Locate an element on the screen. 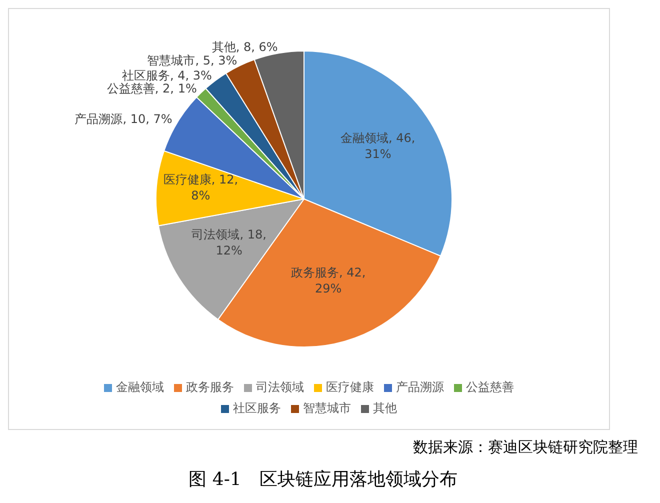  legend-label: 金融领域 is located at coordinates (139, 387).